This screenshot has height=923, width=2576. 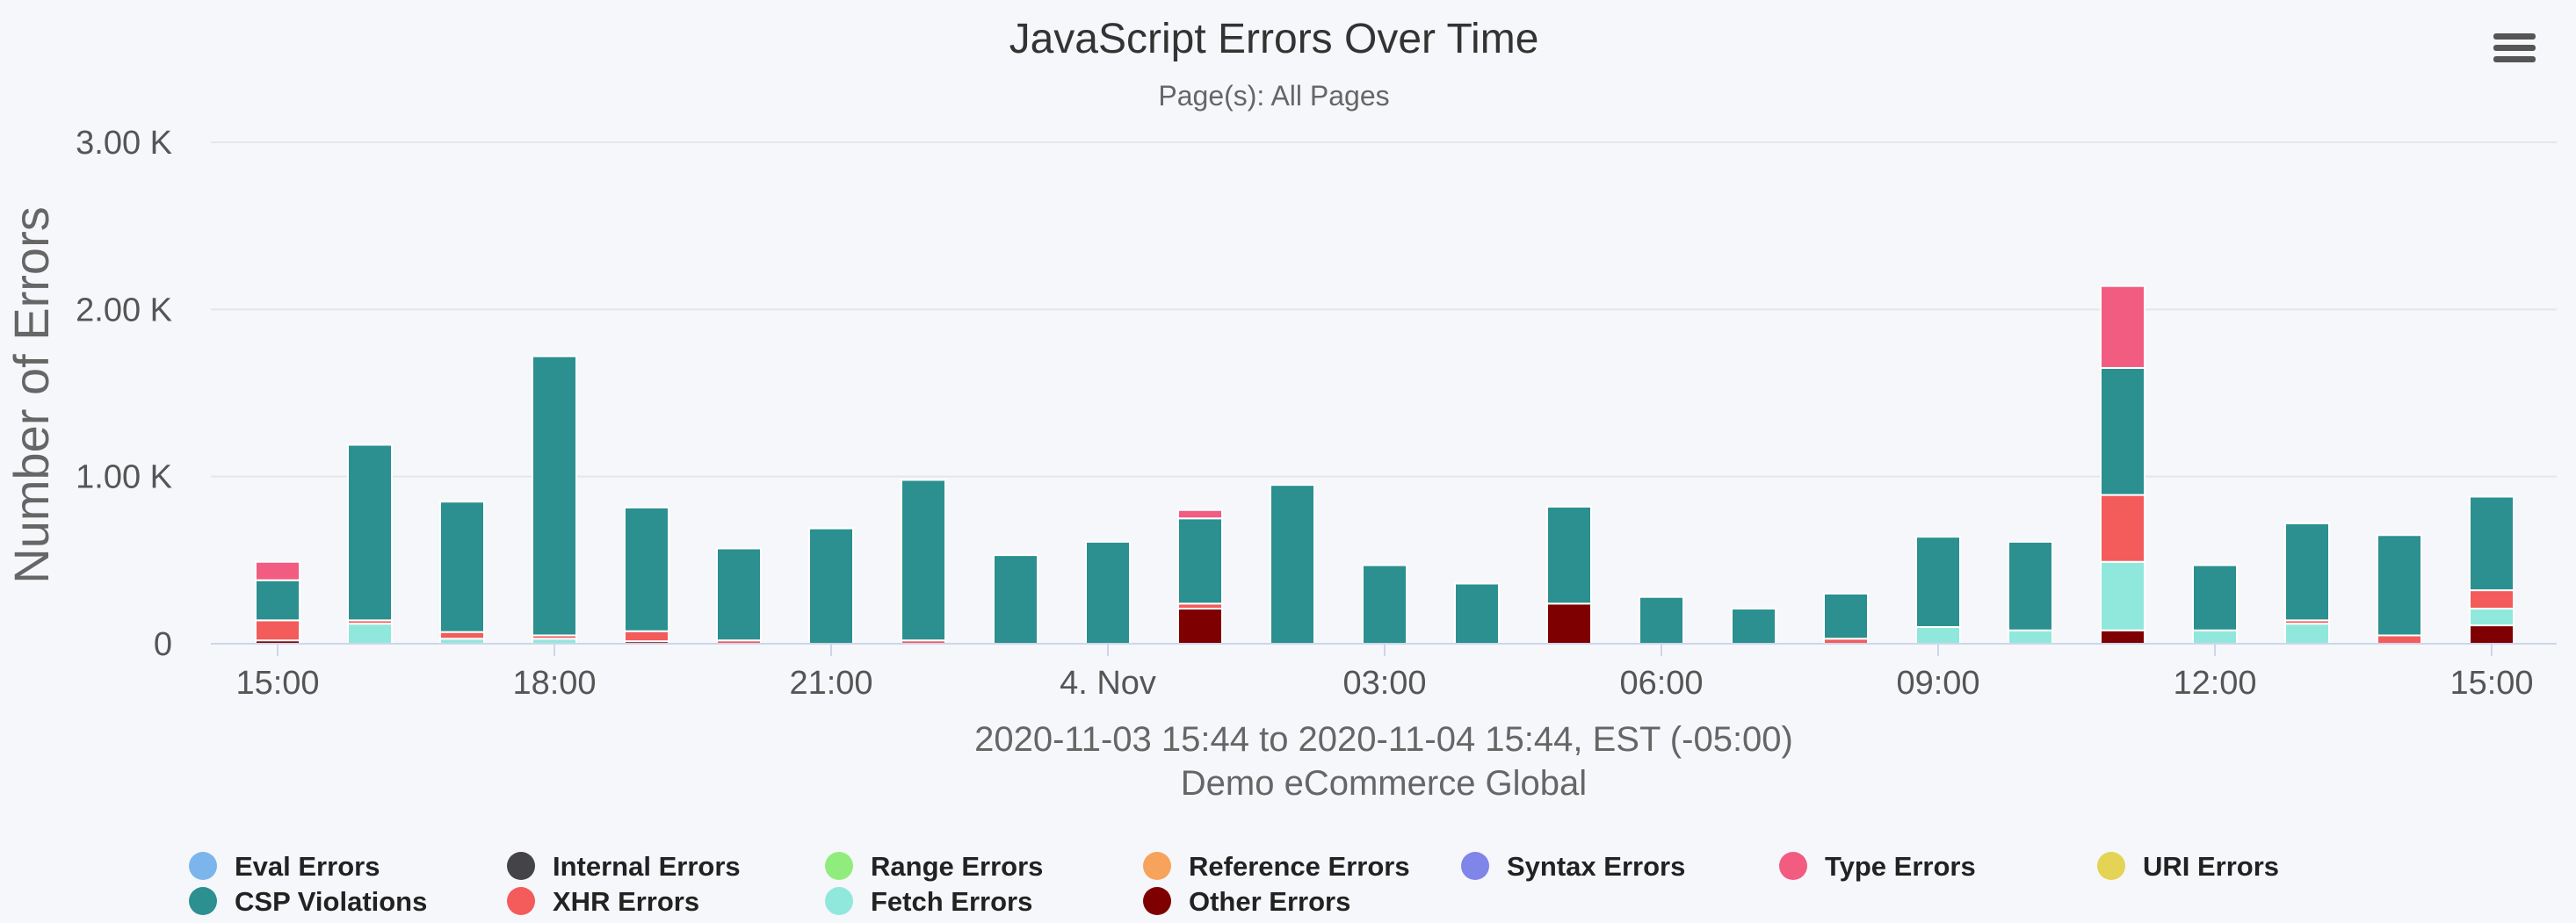 I want to click on y-tick-label: 1.00 K, so click(x=124, y=477).